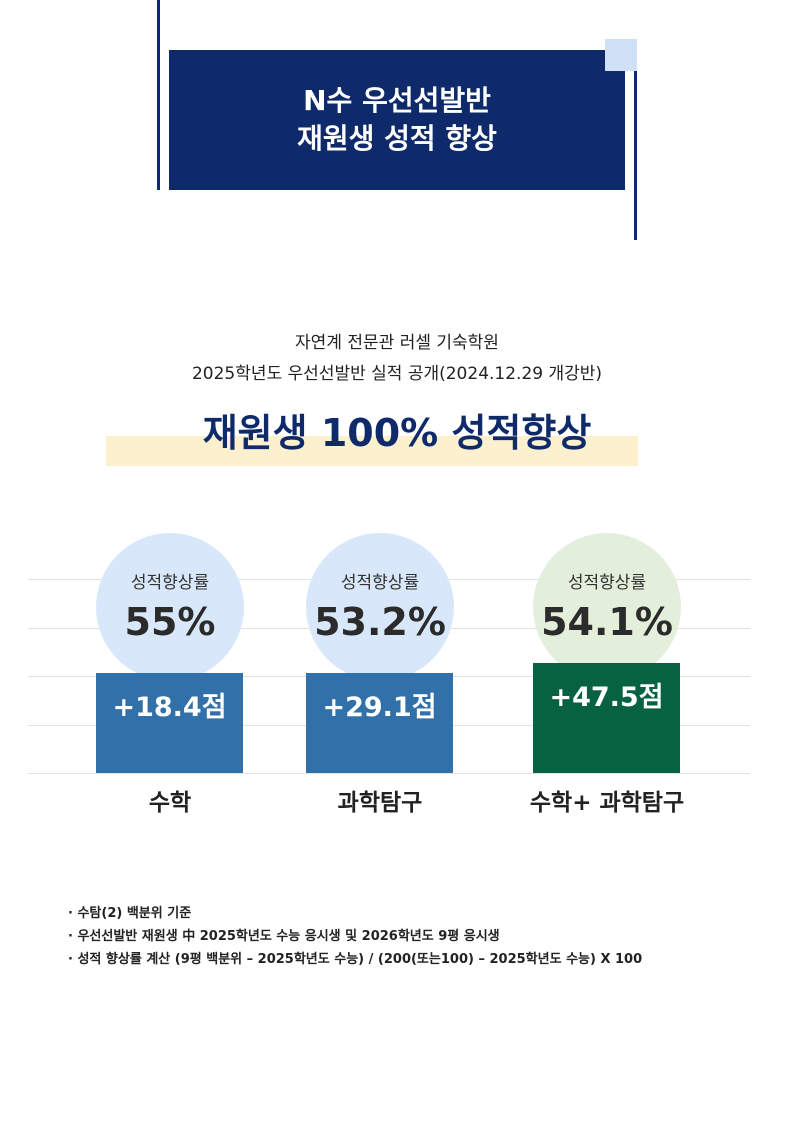 The image size is (794, 1123). I want to click on score-bar-value: +18.4점, so click(169, 707).